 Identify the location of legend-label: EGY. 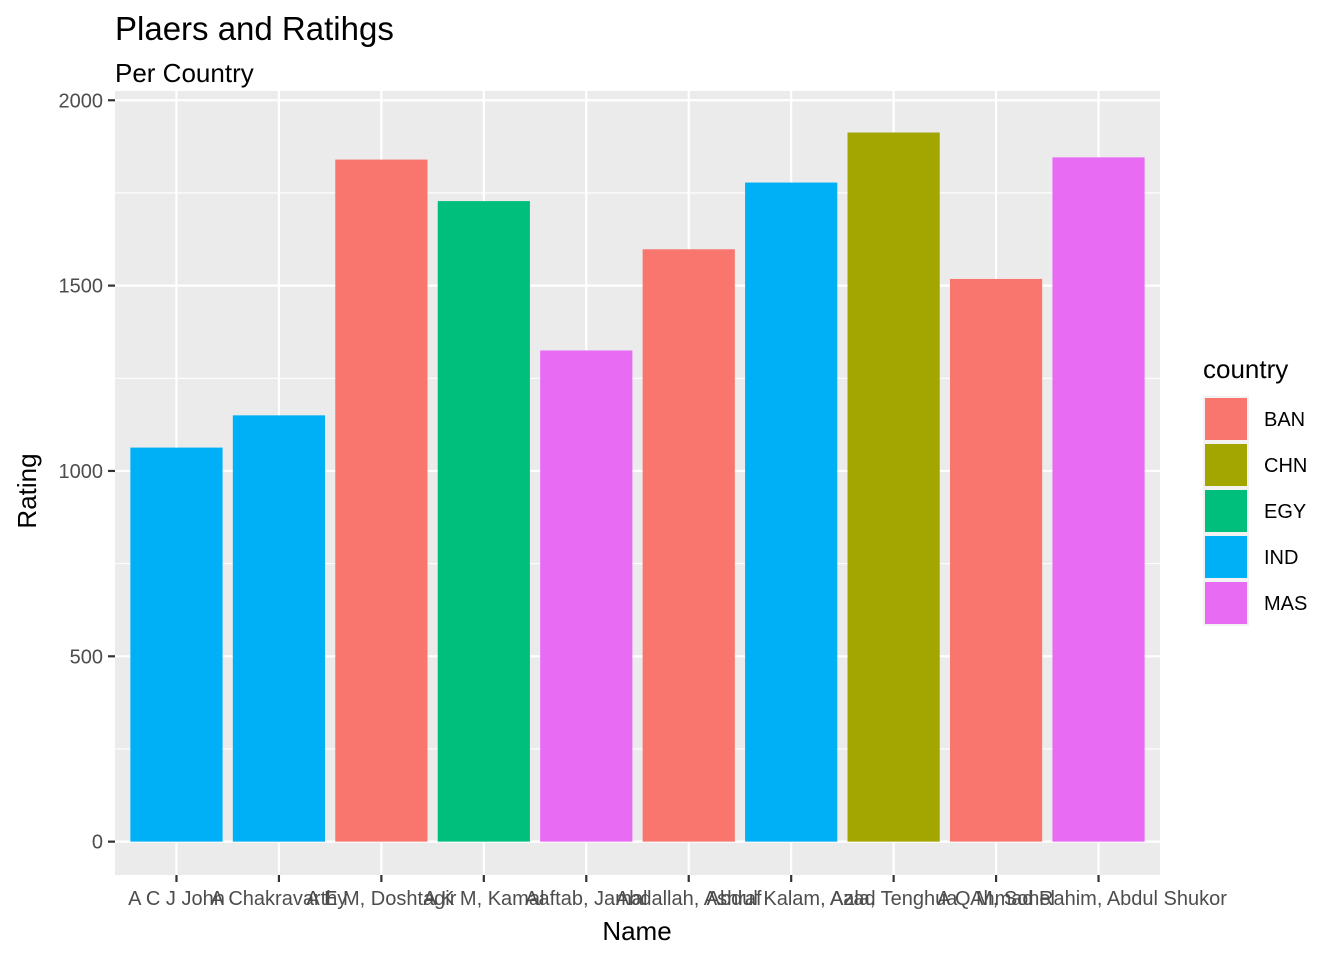
(1285, 512).